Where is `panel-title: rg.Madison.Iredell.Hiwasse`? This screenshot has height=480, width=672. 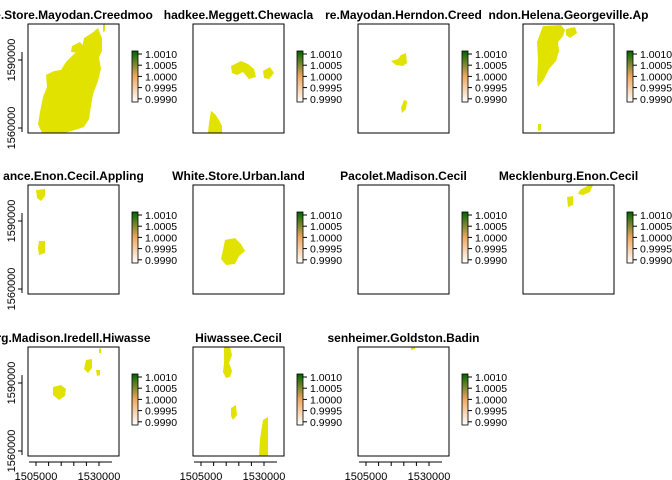 panel-title: rg.Madison.Iredell.Hiwasse is located at coordinates (75, 338).